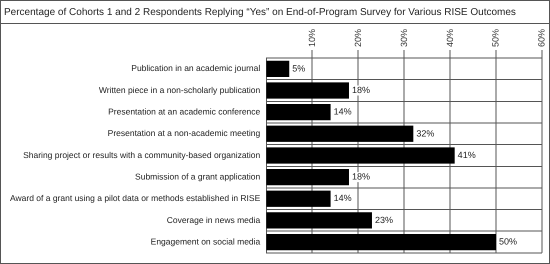  What do you see at coordinates (260, 12) in the screenshot?
I see `chart-title: Percentage of Cohorts 1 and 2 Respondents Replying “Yes” on End-of-Program Survey for Various RISE Outcomes` at bounding box center [260, 12].